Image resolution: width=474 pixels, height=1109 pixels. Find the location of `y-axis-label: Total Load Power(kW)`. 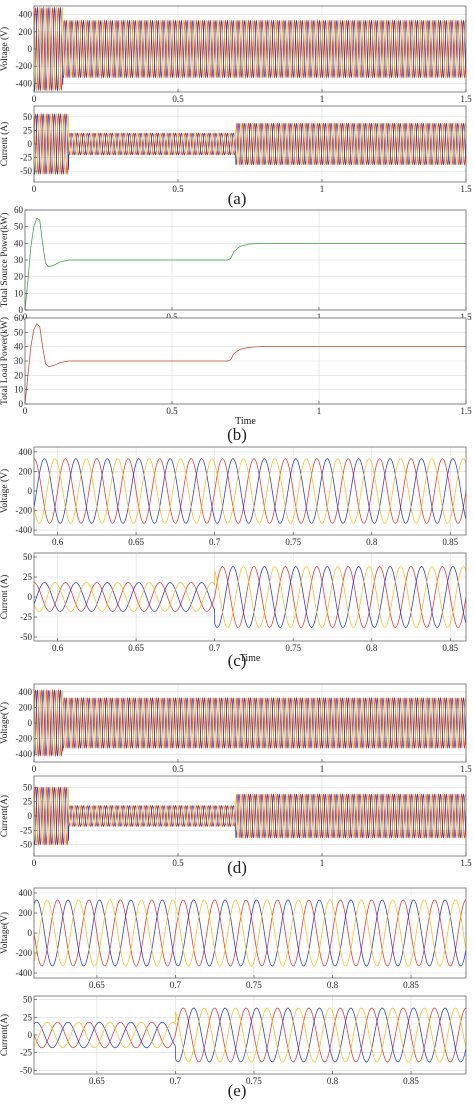

y-axis-label: Total Load Power(kW) is located at coordinates (5, 361).